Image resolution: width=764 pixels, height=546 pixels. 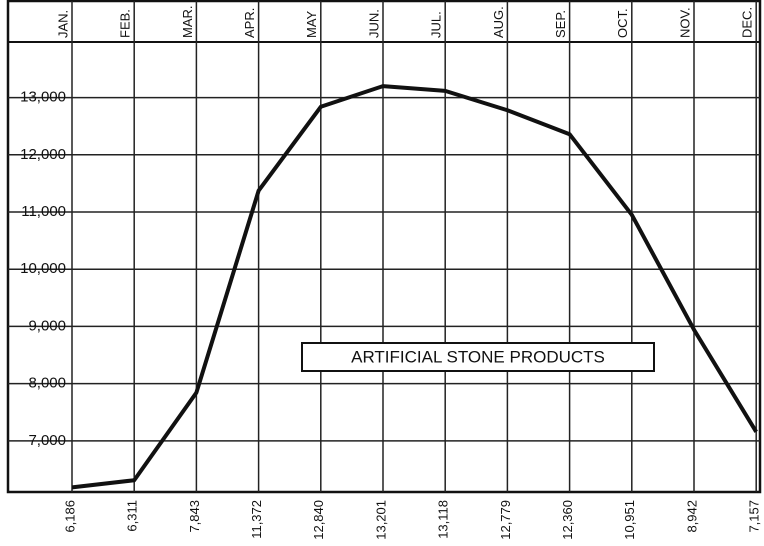 What do you see at coordinates (754, 516) in the screenshot?
I see `value-label: 7,157` at bounding box center [754, 516].